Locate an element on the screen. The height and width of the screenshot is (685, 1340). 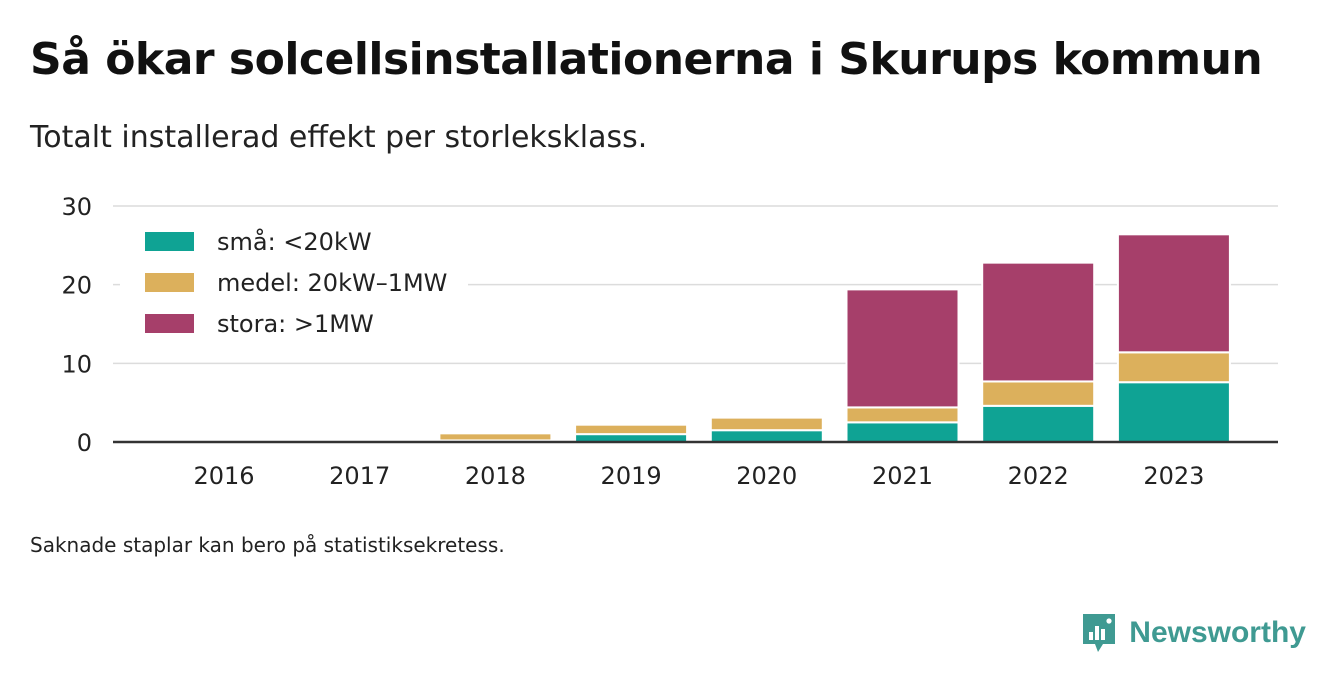
legend-label: små: <20kW is located at coordinates (294, 241).